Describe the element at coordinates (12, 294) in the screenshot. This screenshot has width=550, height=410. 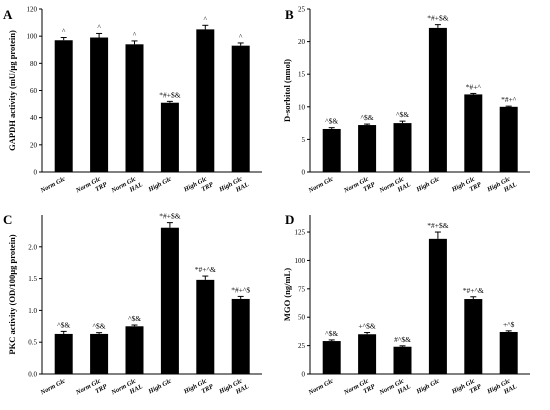
I see `y-axis-label: PKC activity (OD/100µg protein)` at that location.